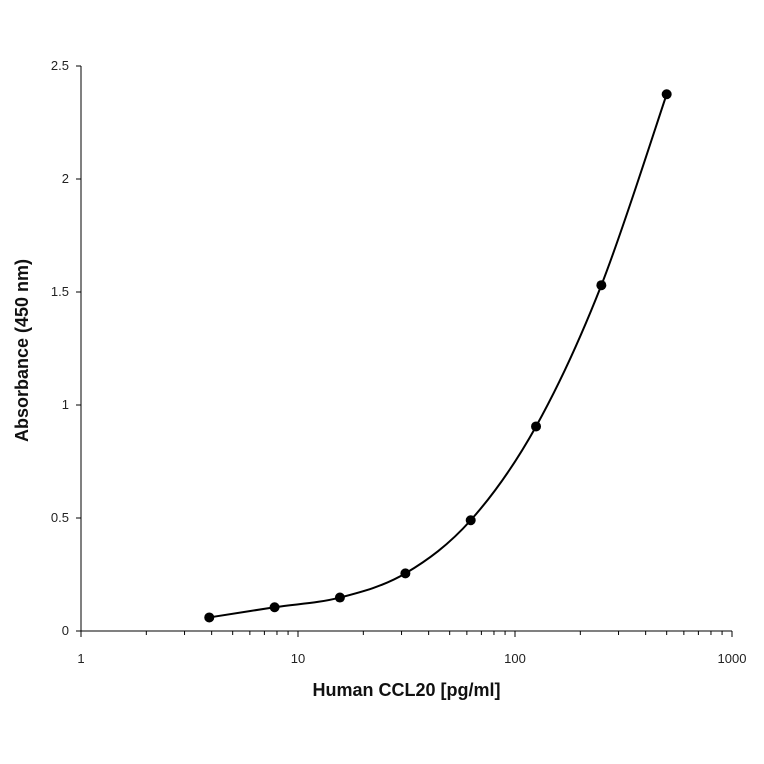 The image size is (764, 764). What do you see at coordinates (298, 658) in the screenshot?
I see `x-tick-label: 10` at bounding box center [298, 658].